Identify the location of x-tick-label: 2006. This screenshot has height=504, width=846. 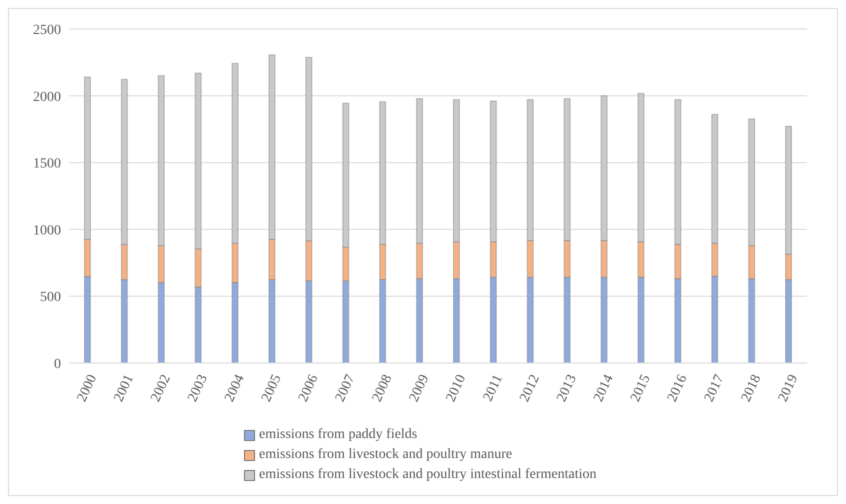
(309, 388).